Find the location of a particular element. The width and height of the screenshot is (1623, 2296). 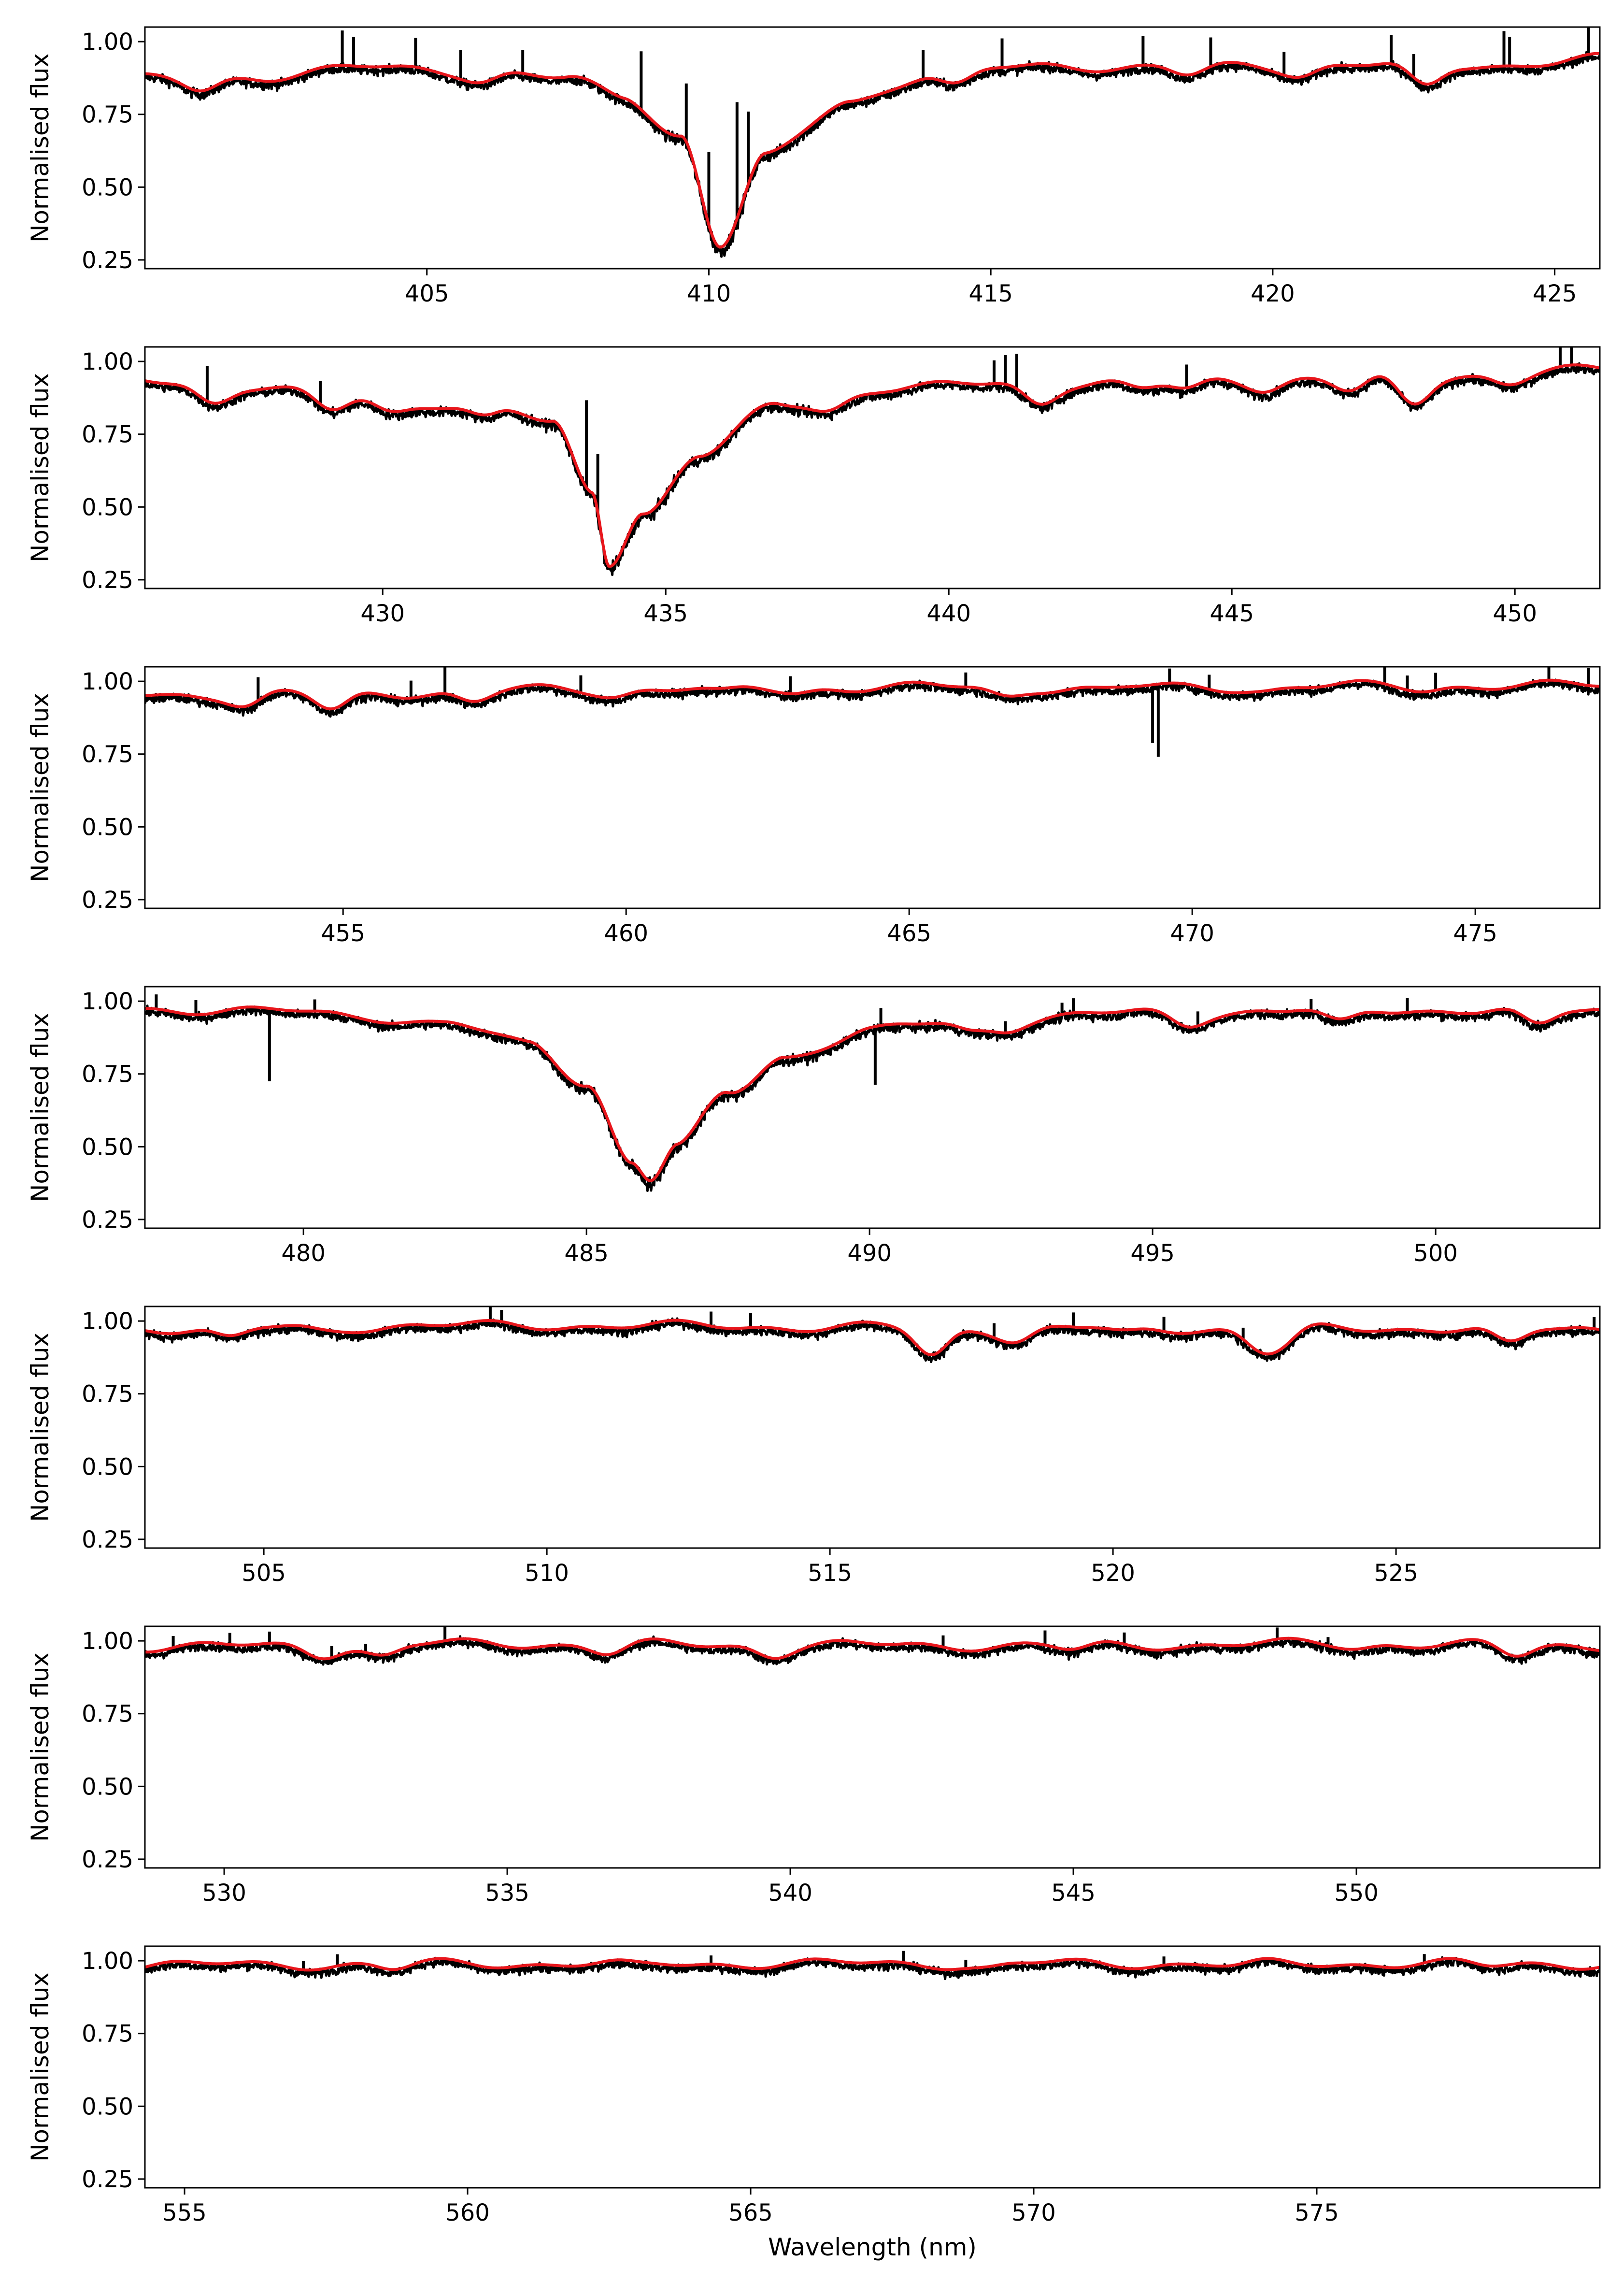

x-tick-label: 485 is located at coordinates (586, 1253).